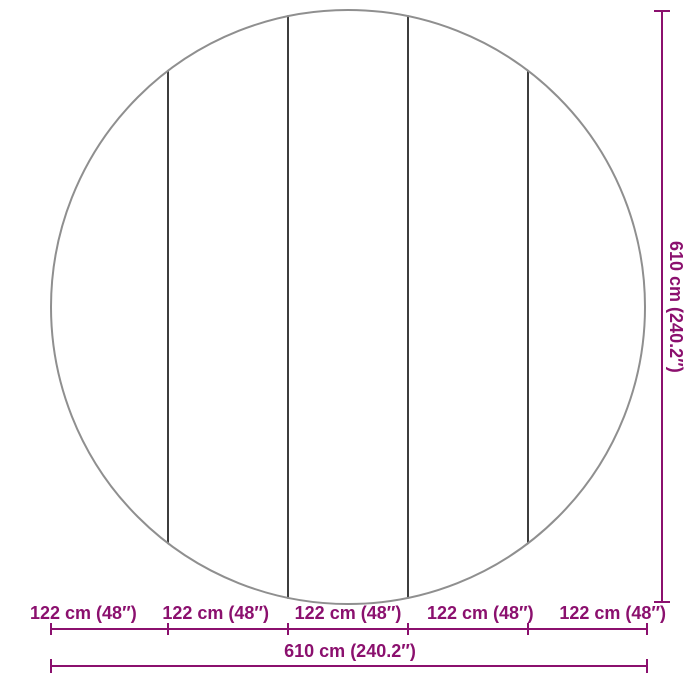  I want to click on segments-dimension-line, so click(349, 629).